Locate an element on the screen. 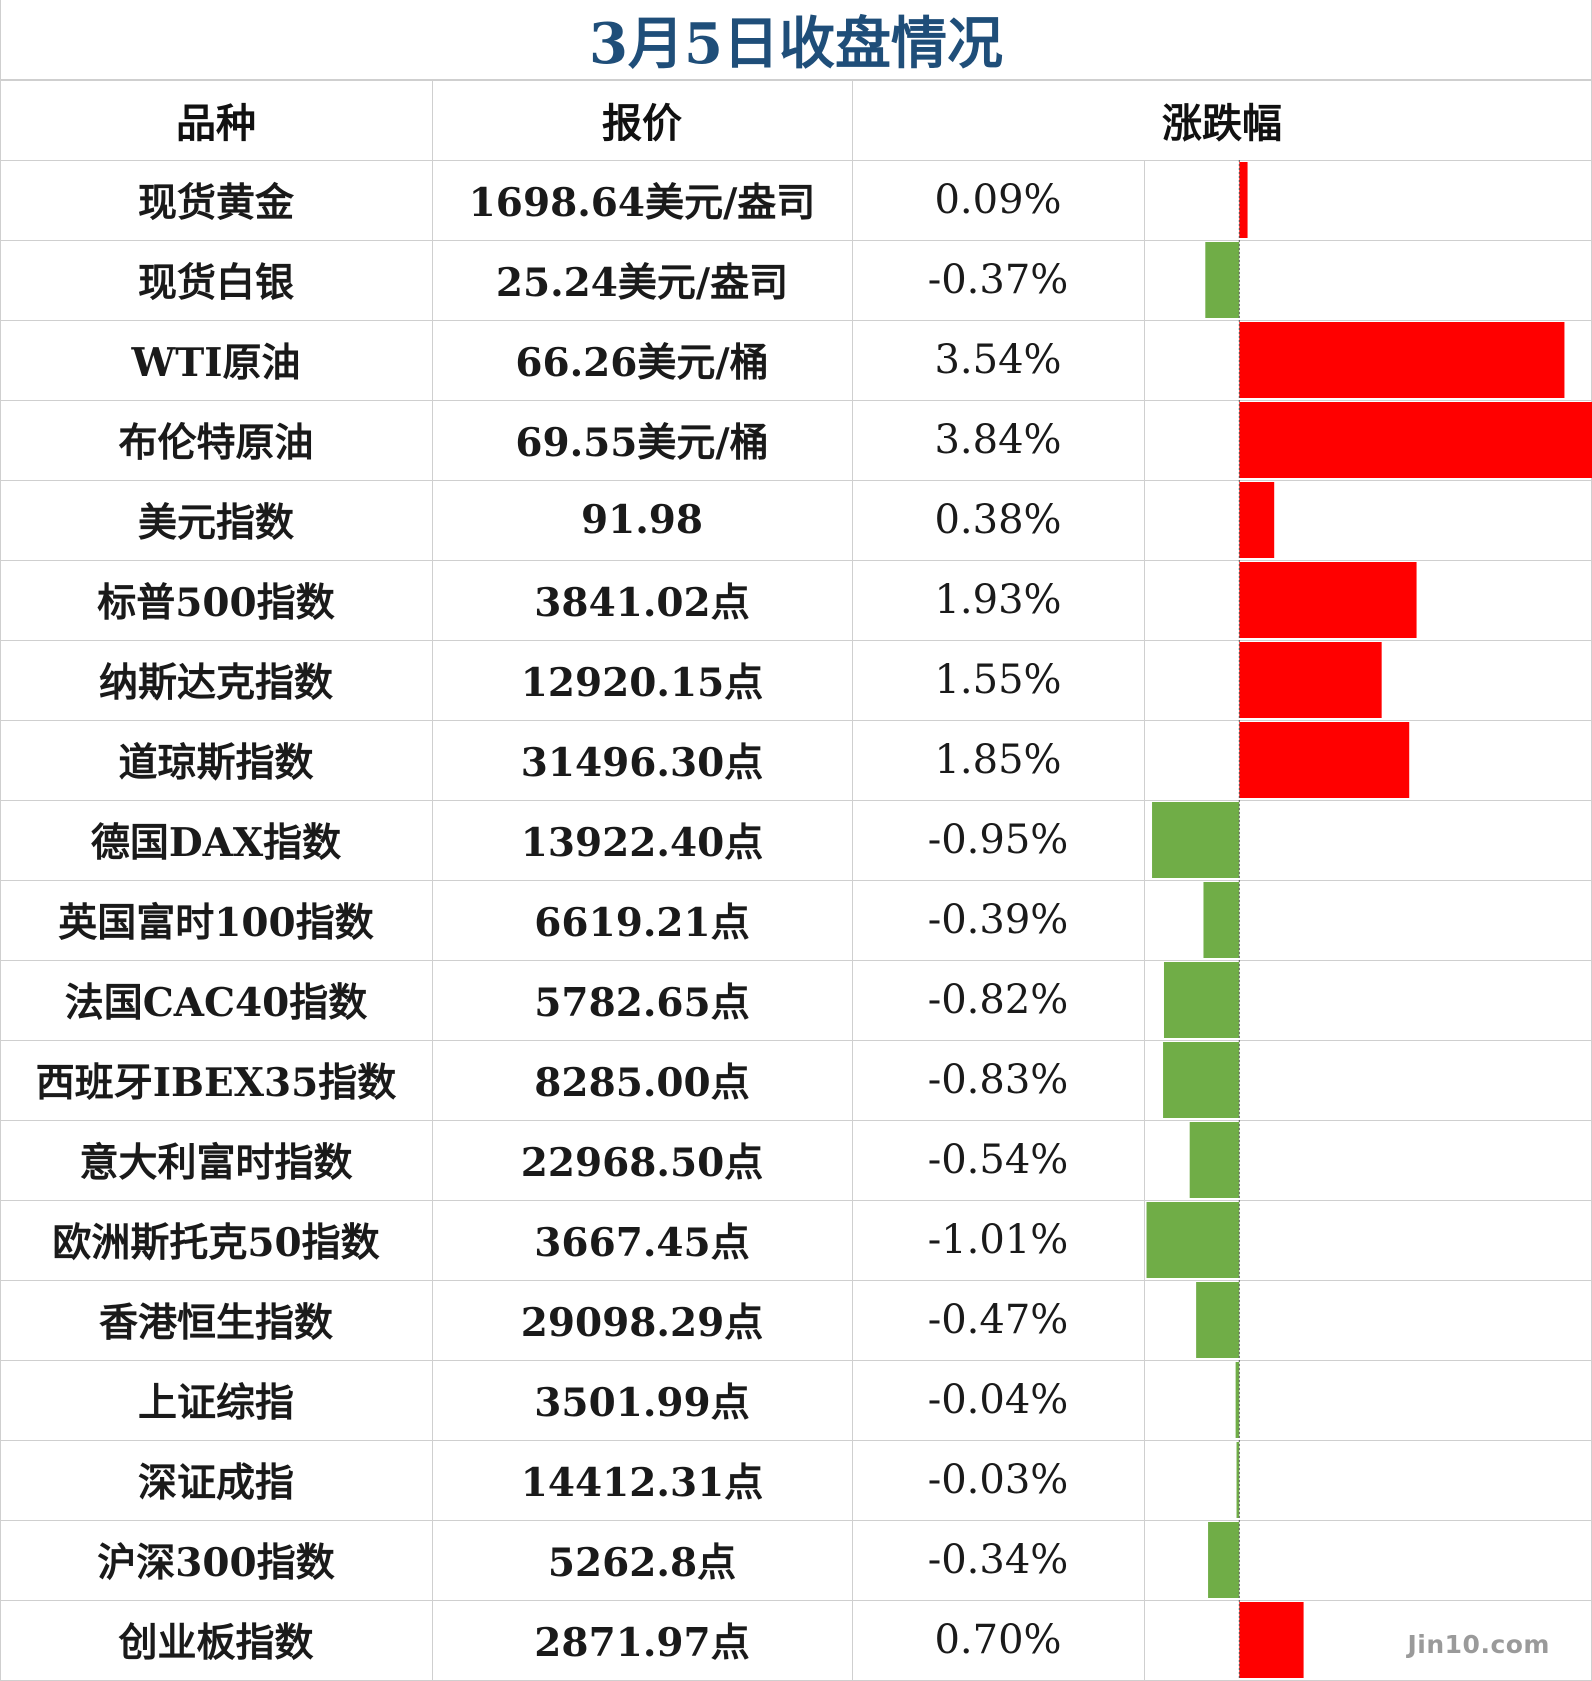 This screenshot has height=1681, width=1592. row-name: 深证成指 is located at coordinates (215, 1483).